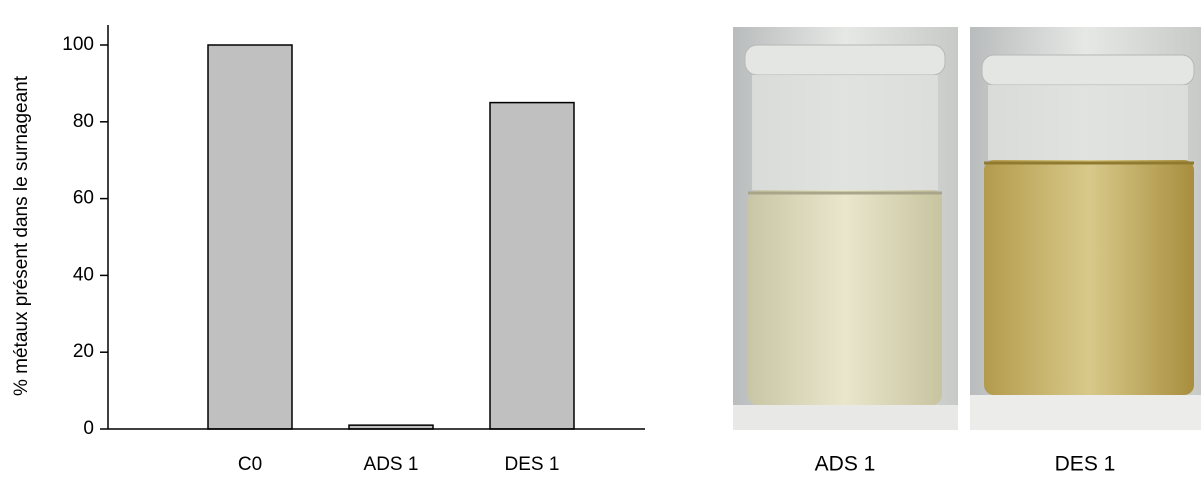  Describe the element at coordinates (250, 464) in the screenshot. I see `x-tick-label: C0` at that location.